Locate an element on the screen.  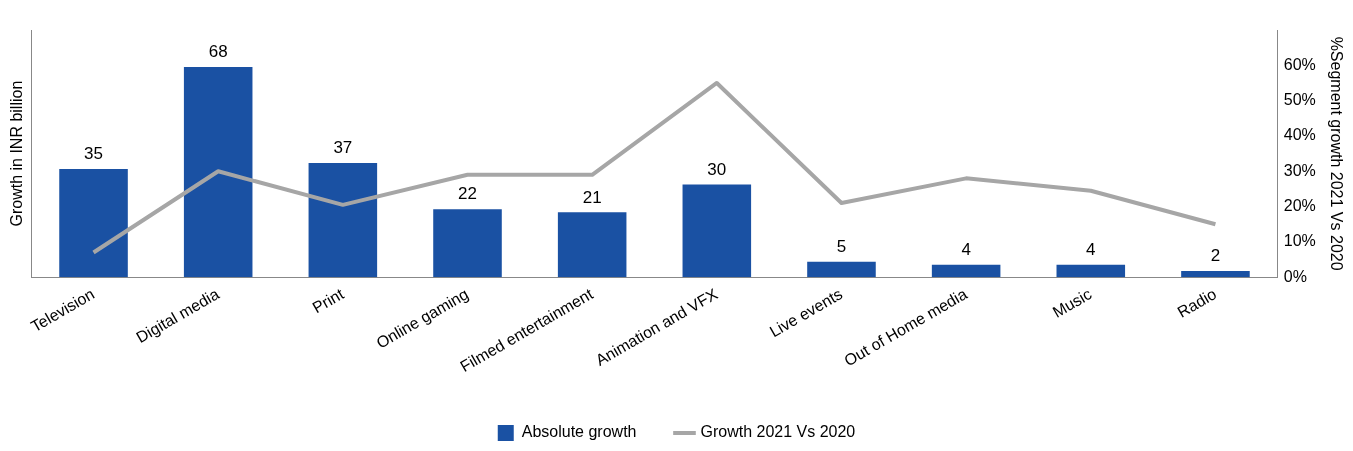
x-tick-label: Radio is located at coordinates (1197, 303).